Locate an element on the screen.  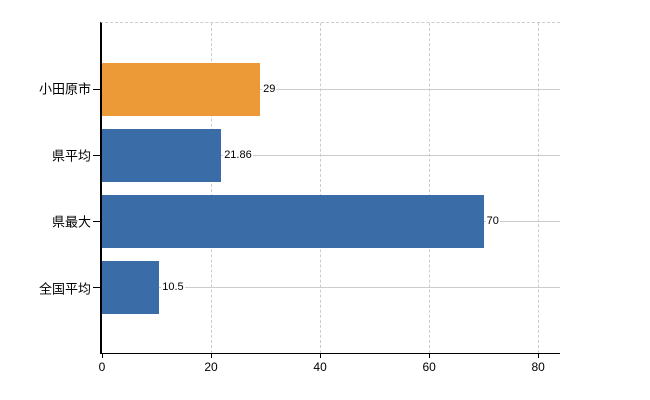
bar-row: 21.86 is located at coordinates (331, 155).